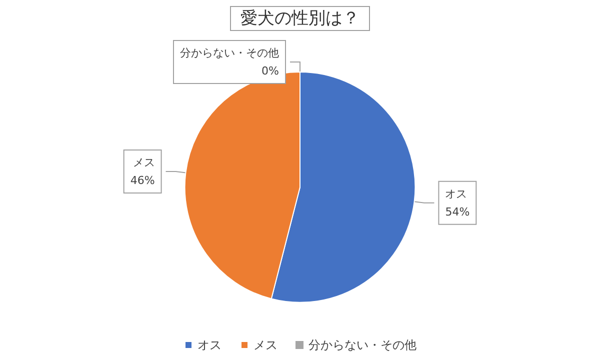 The width and height of the screenshot is (600, 360). What do you see at coordinates (142, 181) in the screenshot?
I see `data-label: 46%` at bounding box center [142, 181].